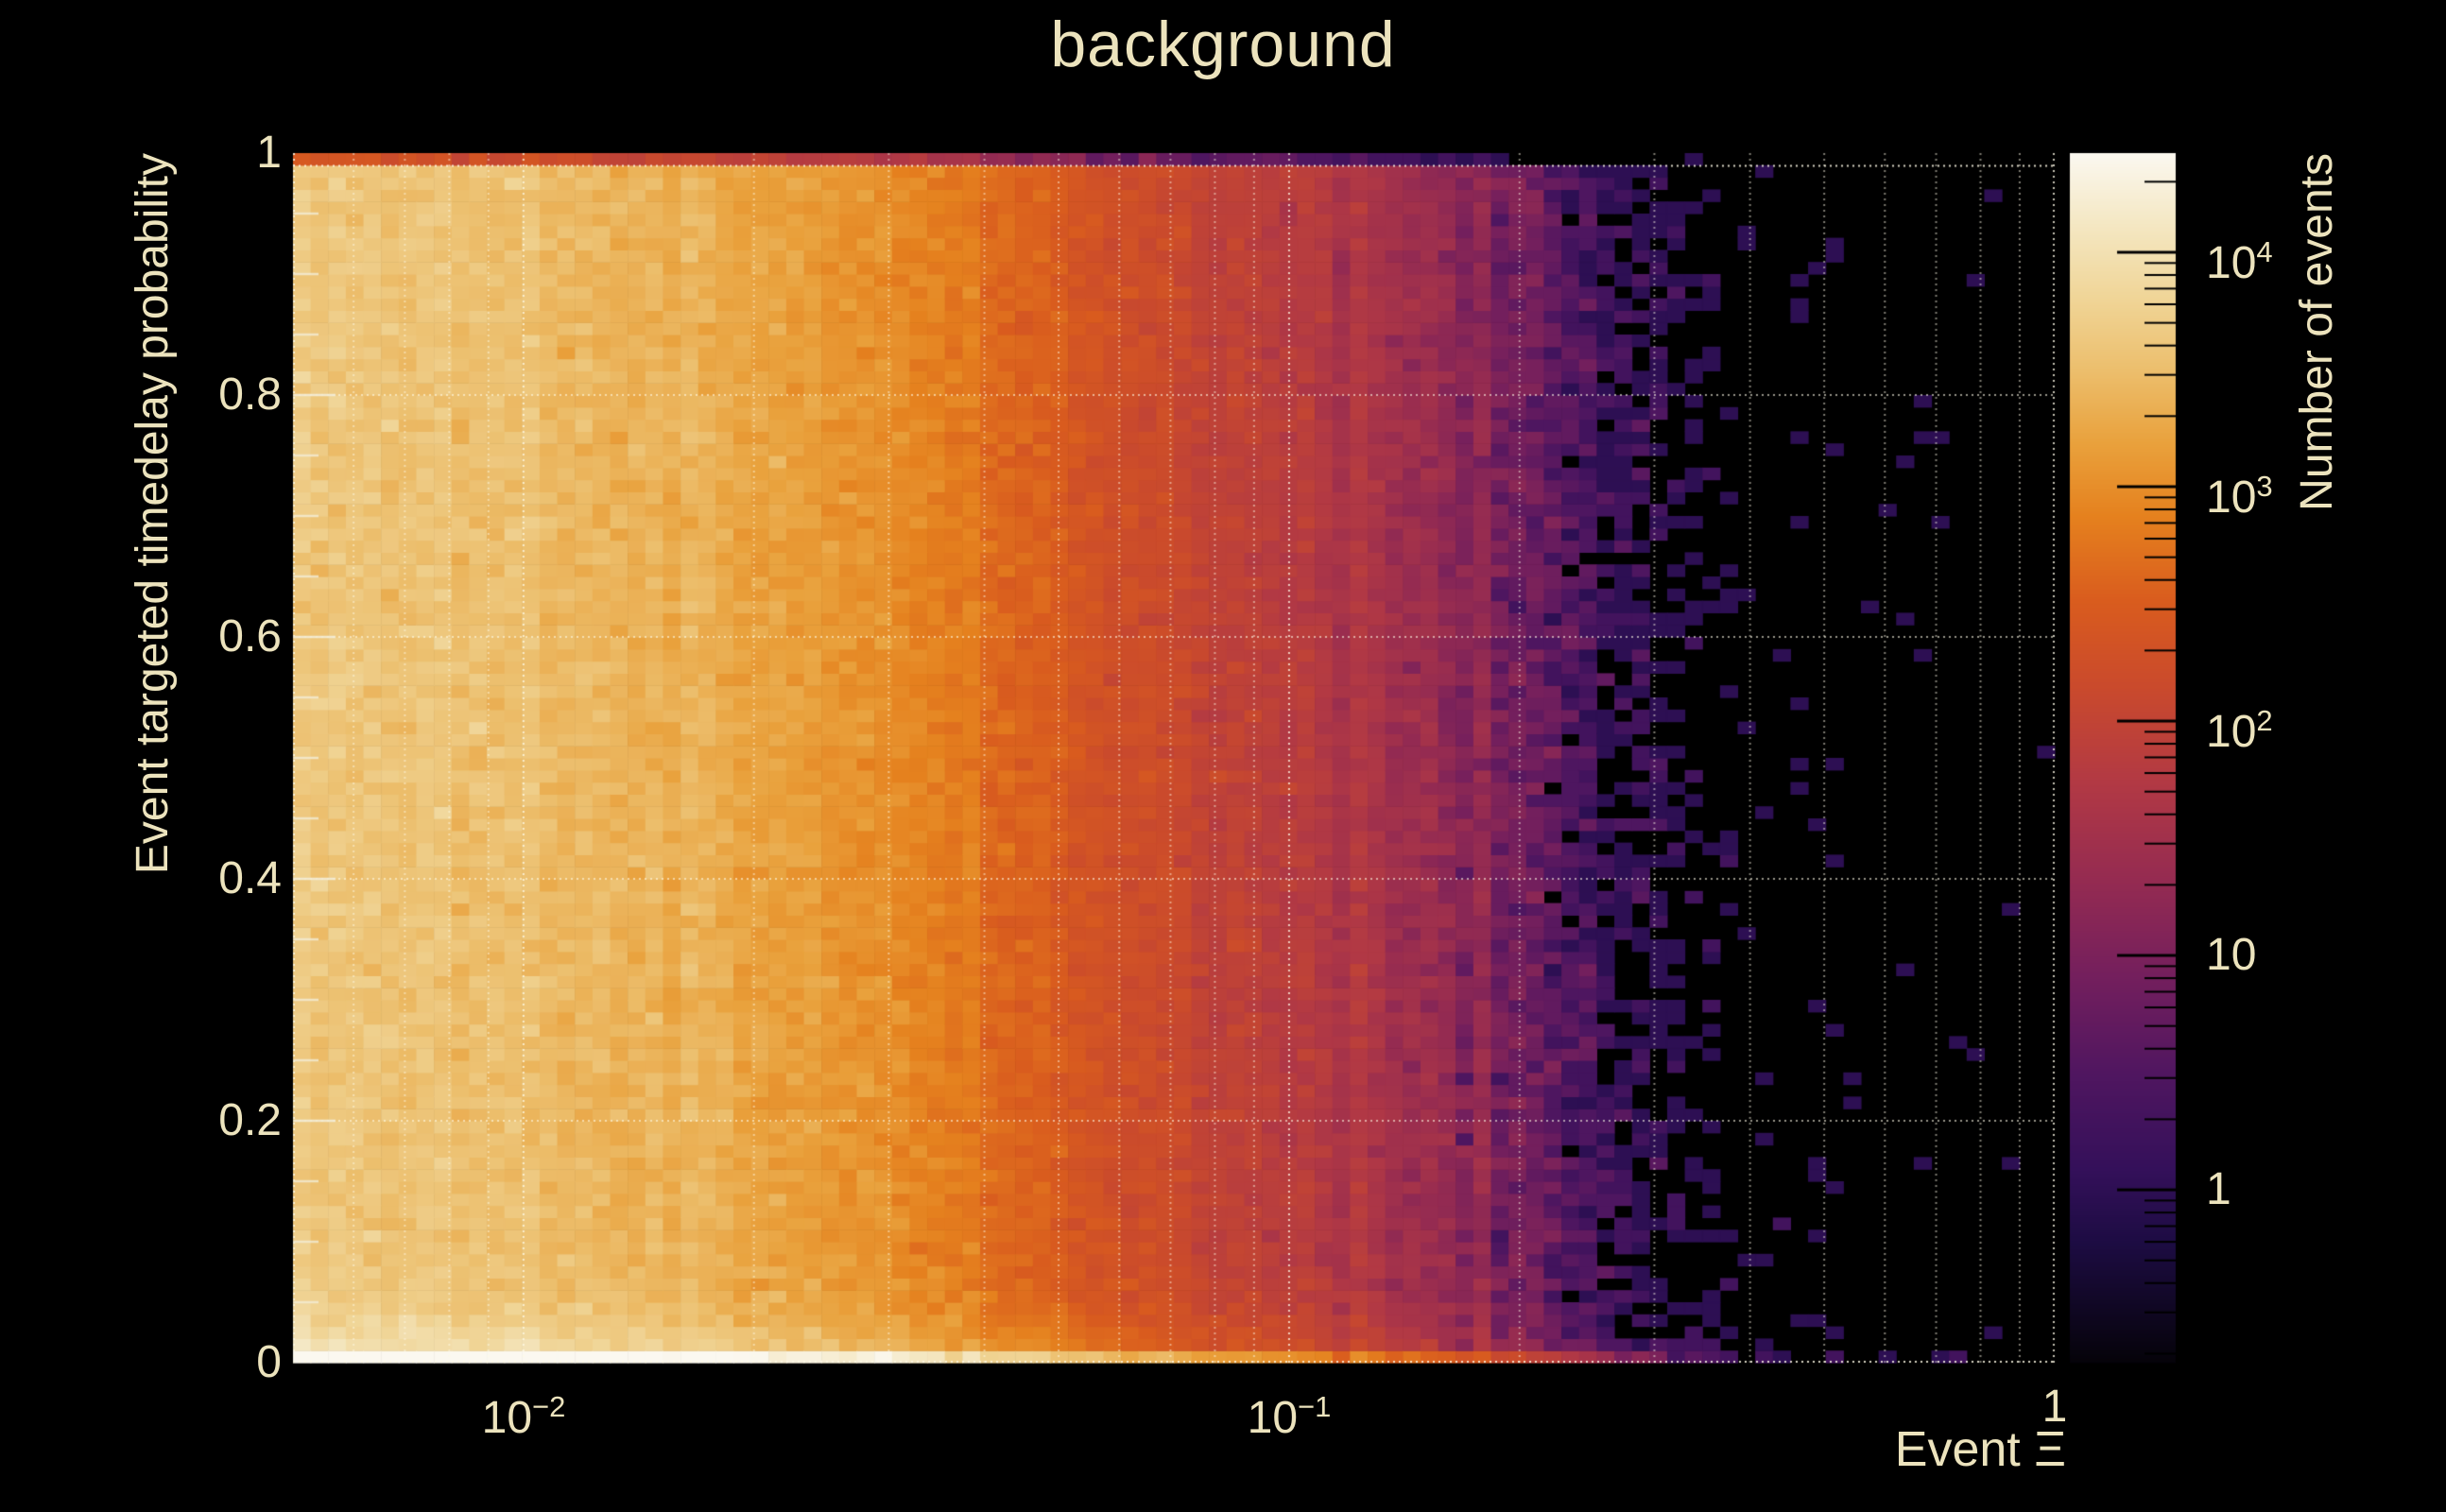 The height and width of the screenshot is (1512, 2446). What do you see at coordinates (2264, 251) in the screenshot?
I see `exponent: 4` at bounding box center [2264, 251].